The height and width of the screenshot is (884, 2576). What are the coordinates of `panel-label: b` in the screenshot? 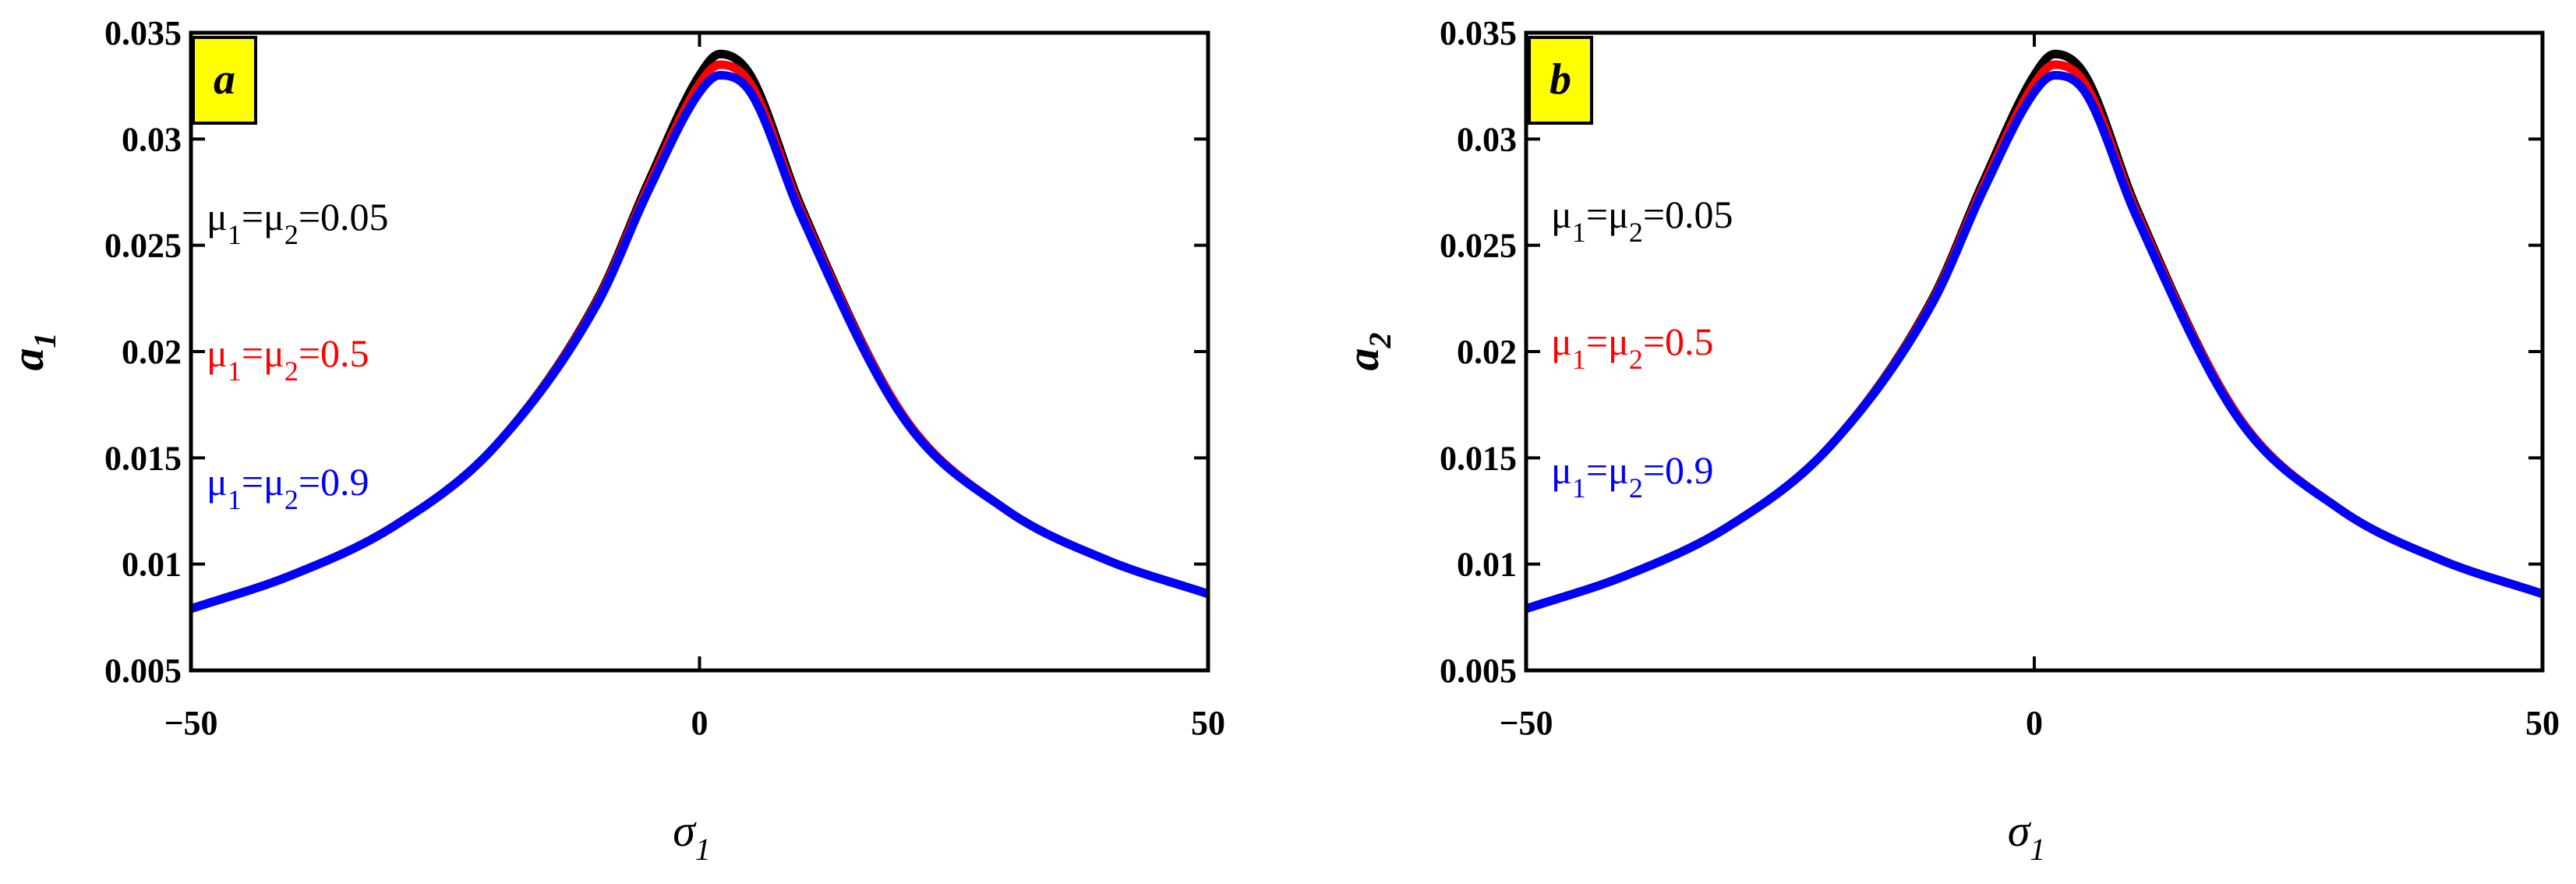 It's located at (1560, 79).